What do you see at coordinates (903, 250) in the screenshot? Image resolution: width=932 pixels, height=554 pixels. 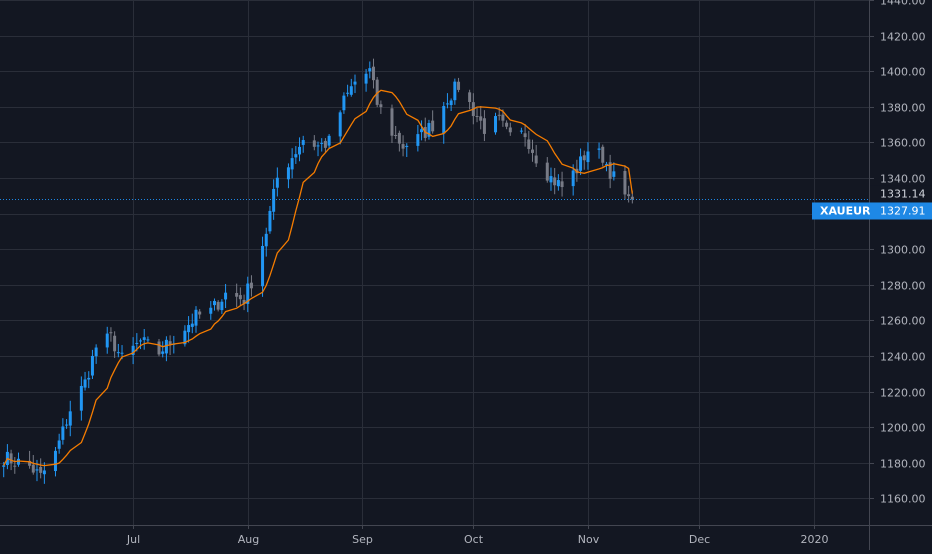 I see `y-tick-label: 1300.00` at bounding box center [903, 250].